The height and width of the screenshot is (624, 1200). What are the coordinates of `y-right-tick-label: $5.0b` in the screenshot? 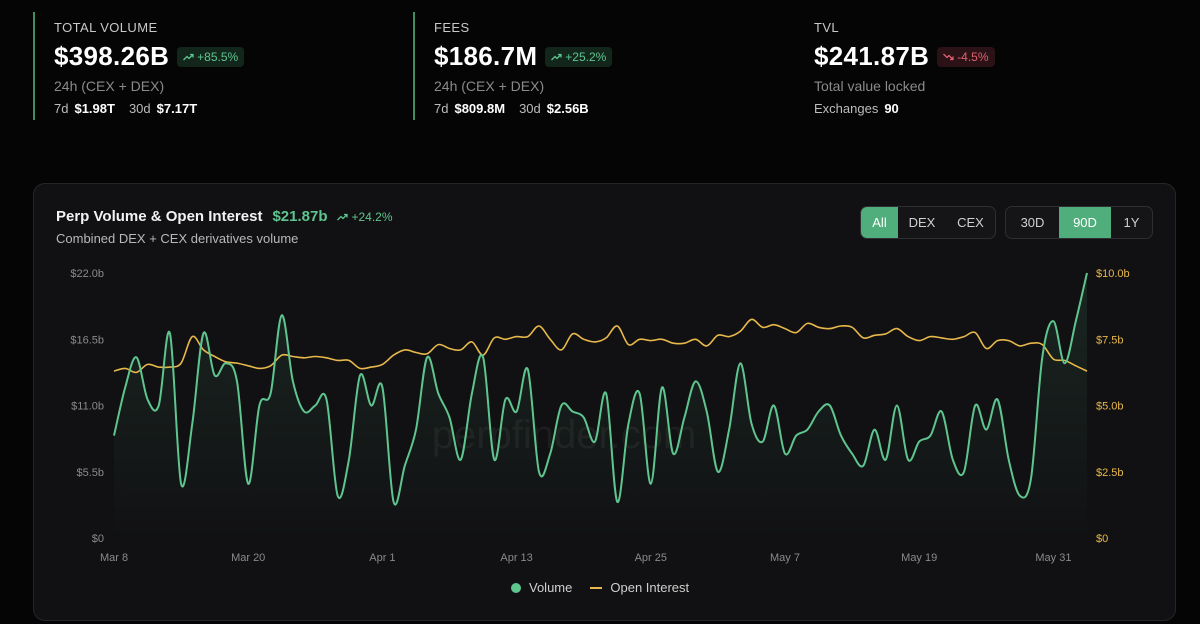 It's located at (1110, 407).